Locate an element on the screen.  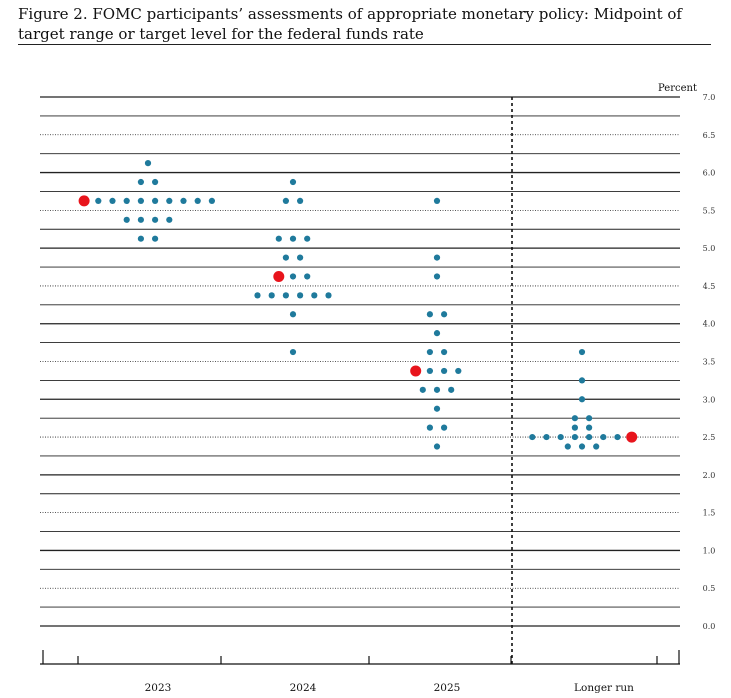
y-axis-label: Percent is located at coordinates (677, 88).